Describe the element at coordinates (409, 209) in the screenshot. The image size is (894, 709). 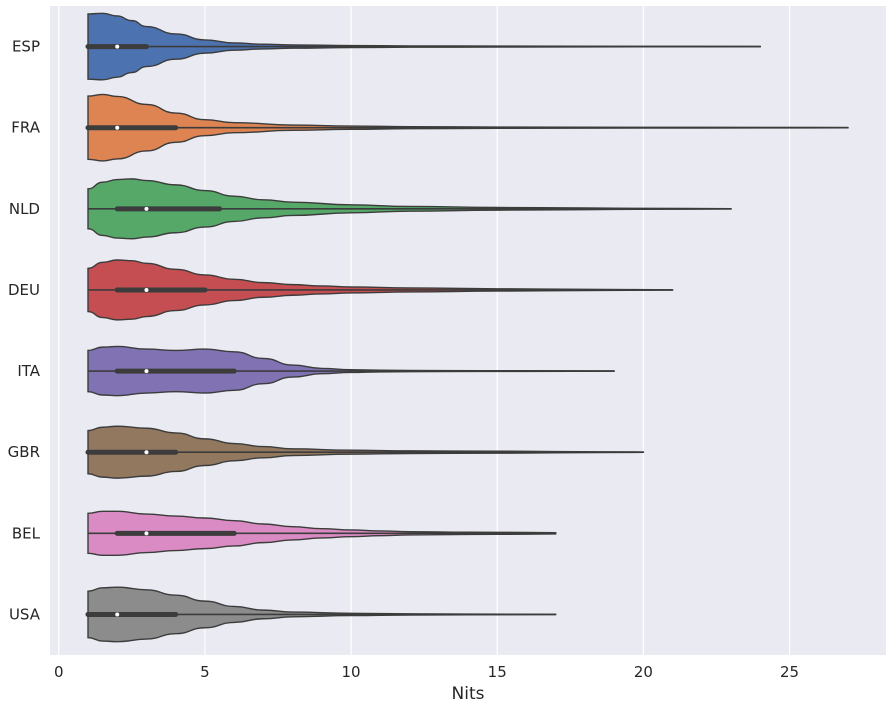
I see `violin-nld` at that location.